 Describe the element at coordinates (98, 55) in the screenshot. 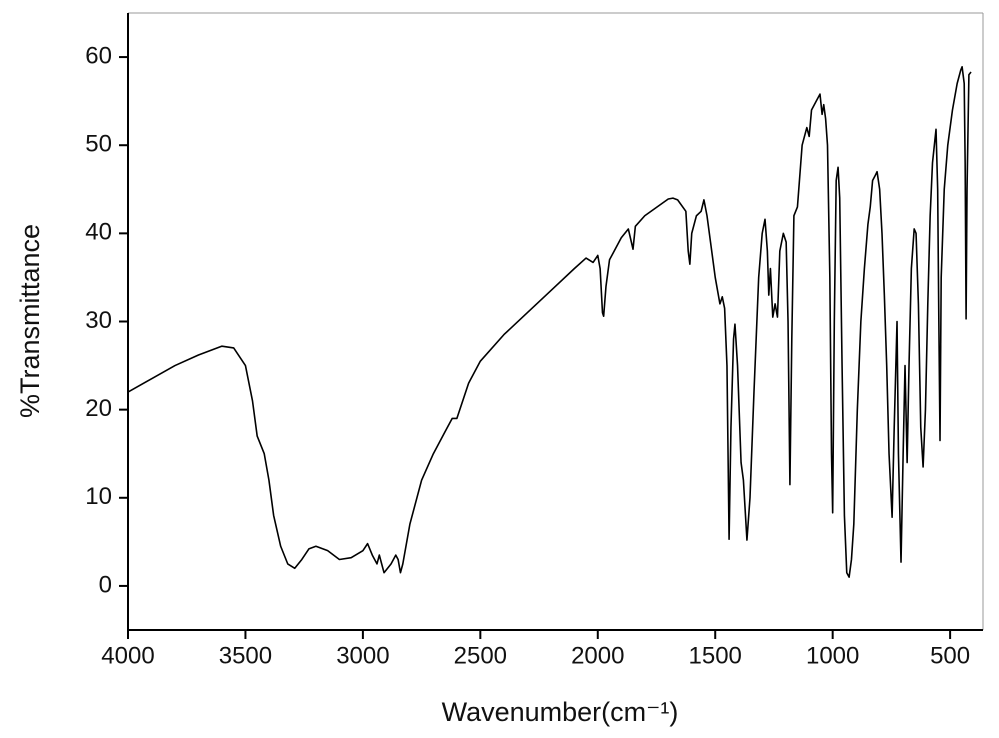

I see `y-tick-label: 60` at that location.